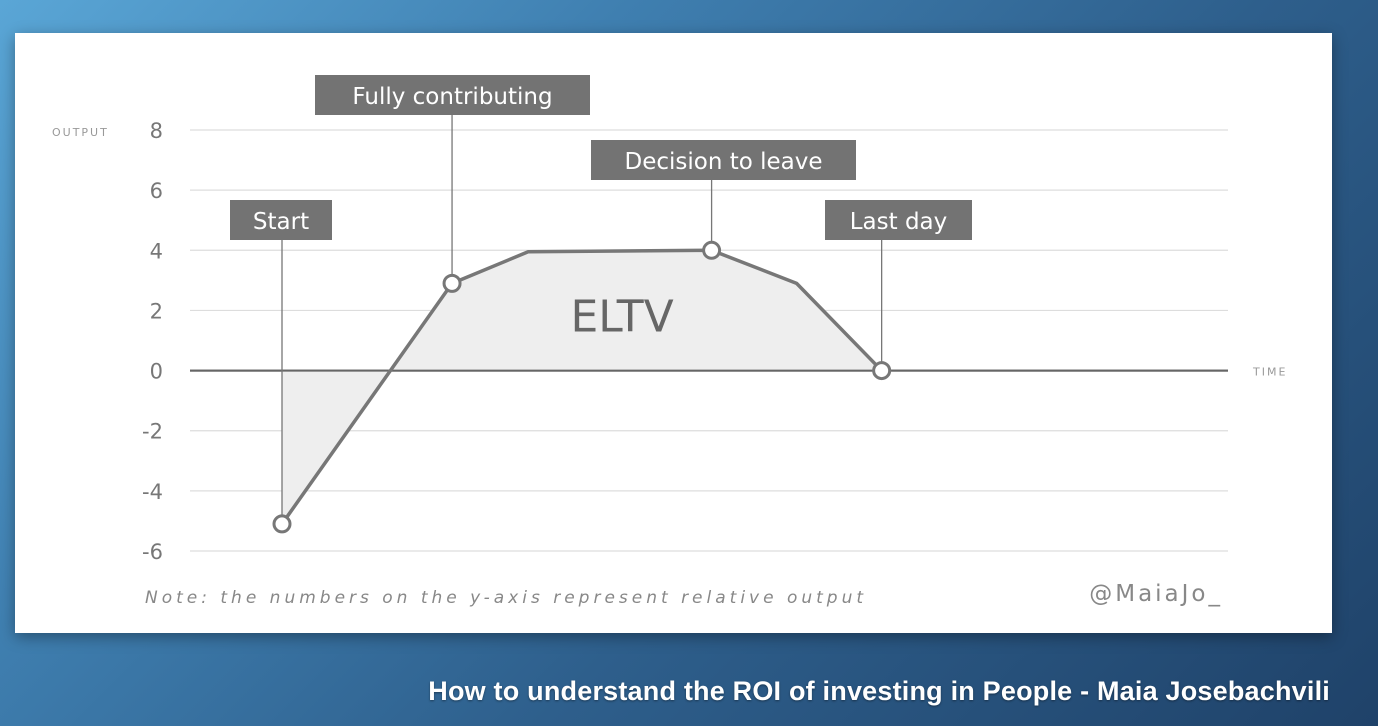 Image resolution: width=1378 pixels, height=726 pixels. What do you see at coordinates (1269, 372) in the screenshot?
I see `x-axis-label: TIME` at bounding box center [1269, 372].